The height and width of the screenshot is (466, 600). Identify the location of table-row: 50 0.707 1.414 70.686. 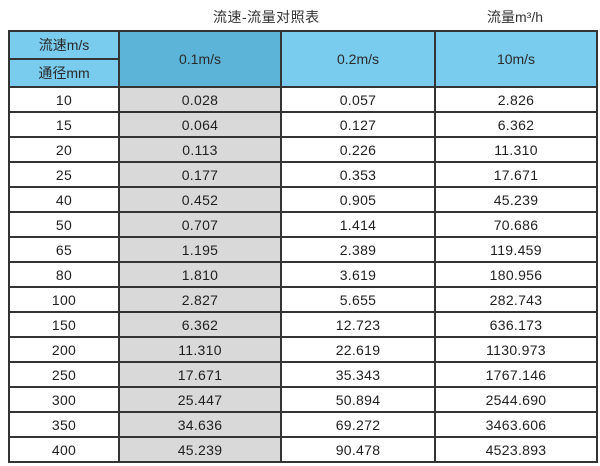
(303, 224).